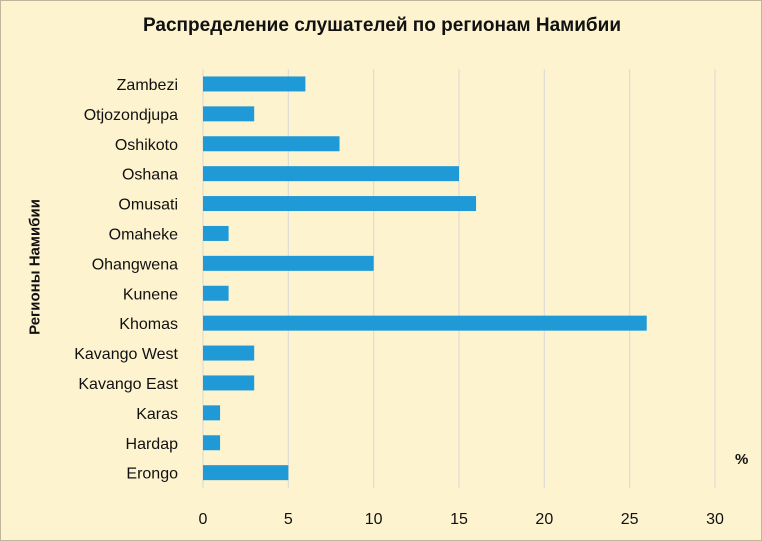  I want to click on x-tick-label: 20, so click(544, 519).